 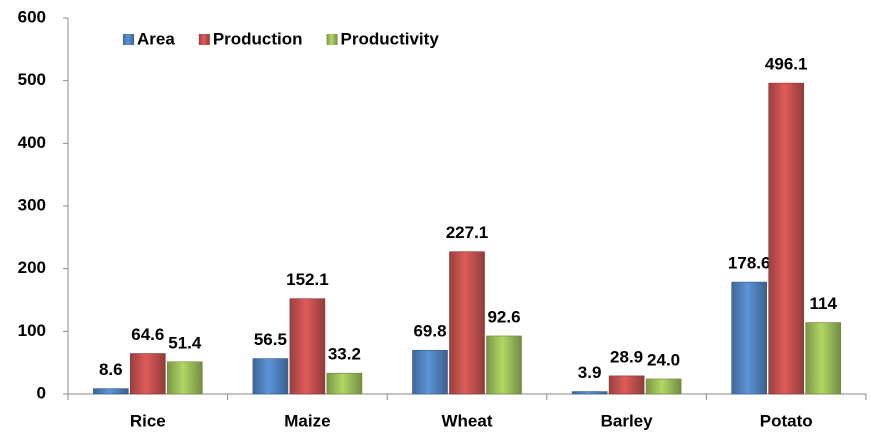 What do you see at coordinates (307, 279) in the screenshot?
I see `data-label: 152.1` at bounding box center [307, 279].